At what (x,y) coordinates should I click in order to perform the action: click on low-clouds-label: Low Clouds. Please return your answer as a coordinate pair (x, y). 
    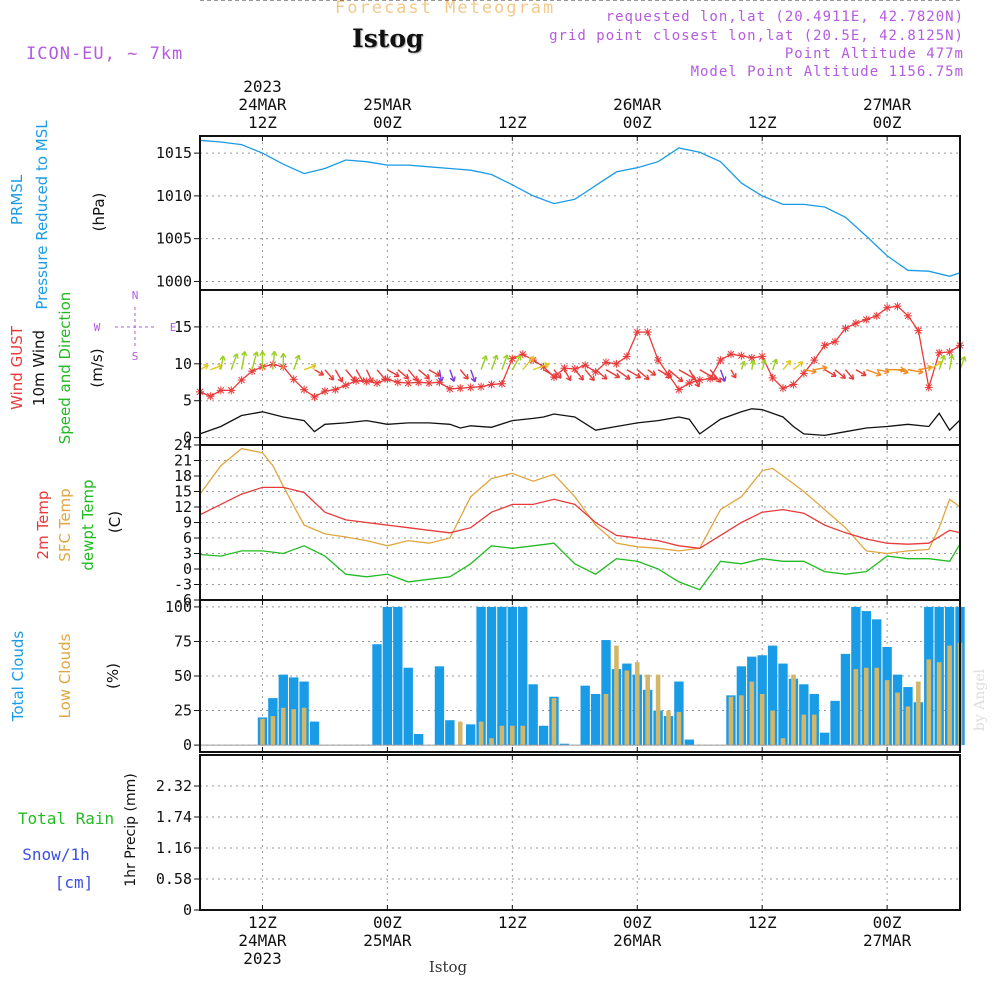
    Looking at the image, I should click on (65, 675).